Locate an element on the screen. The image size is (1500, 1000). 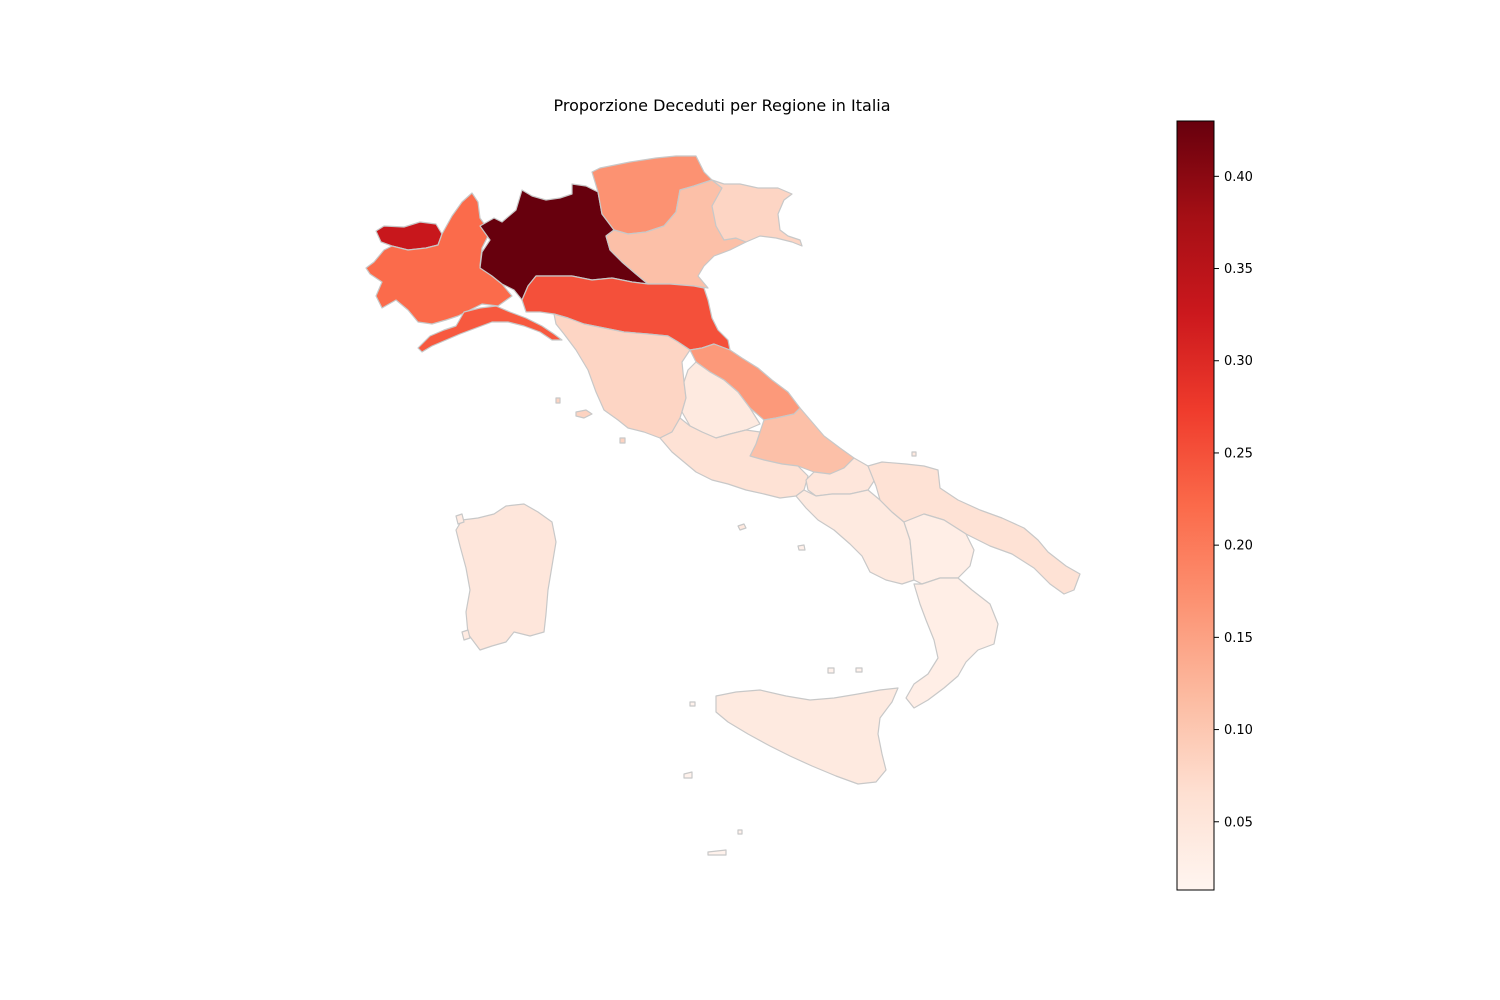
colorbar-tick-label: 0.30 is located at coordinates (1238, 361).